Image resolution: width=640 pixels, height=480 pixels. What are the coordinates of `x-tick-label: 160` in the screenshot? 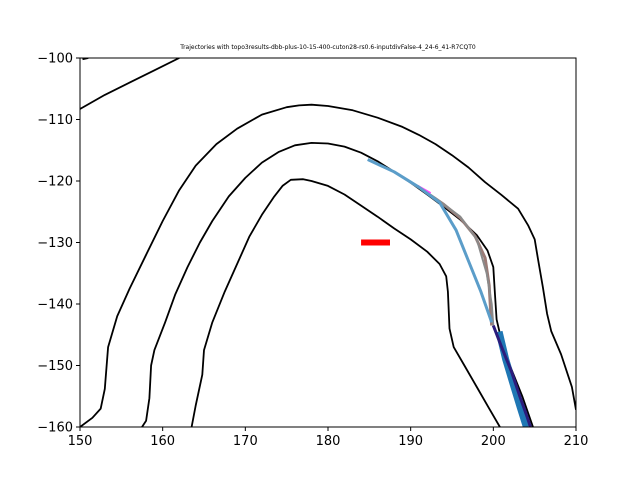 It's located at (162, 441).